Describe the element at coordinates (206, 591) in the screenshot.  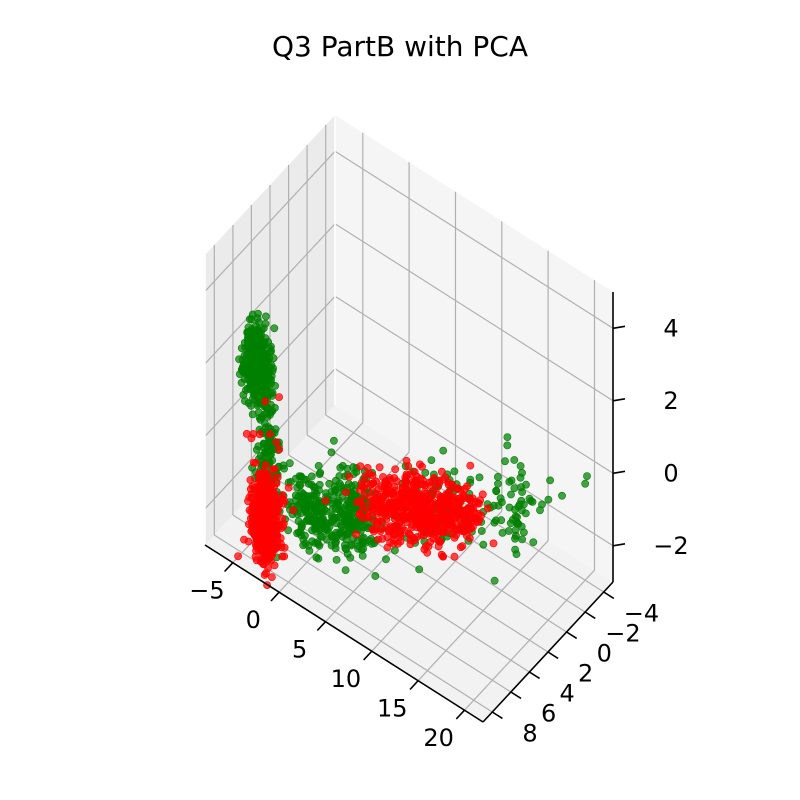
I see `x-tick-label: −5` at that location.